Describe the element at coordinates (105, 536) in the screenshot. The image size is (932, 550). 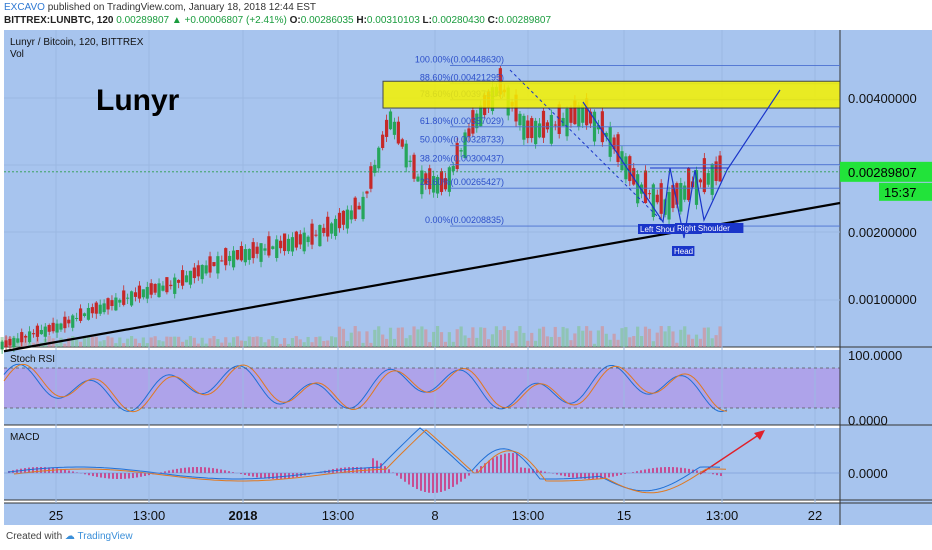
I see `tradingview-link: TradingView` at that location.